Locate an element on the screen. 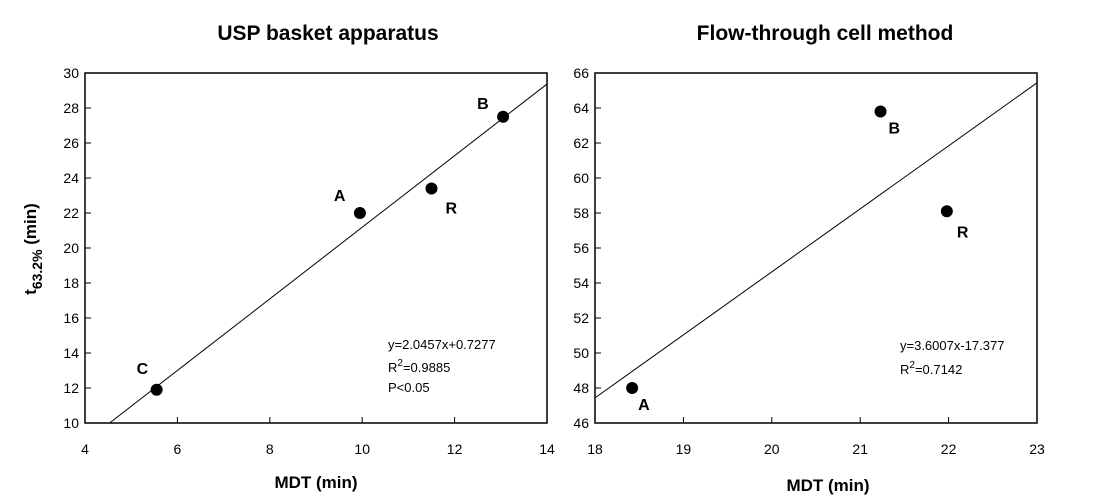  right-point-b is located at coordinates (880, 111).